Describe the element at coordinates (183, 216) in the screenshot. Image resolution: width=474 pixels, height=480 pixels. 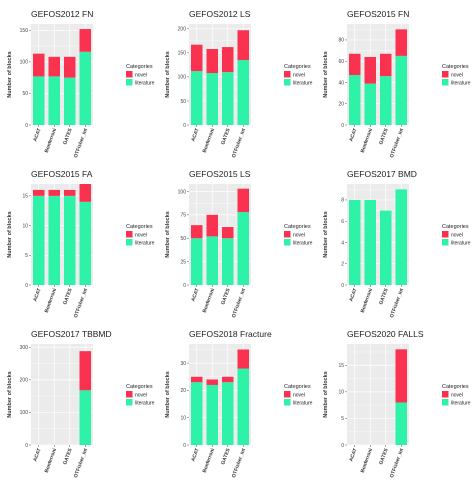
I see `y-tick-label: 75` at that location.